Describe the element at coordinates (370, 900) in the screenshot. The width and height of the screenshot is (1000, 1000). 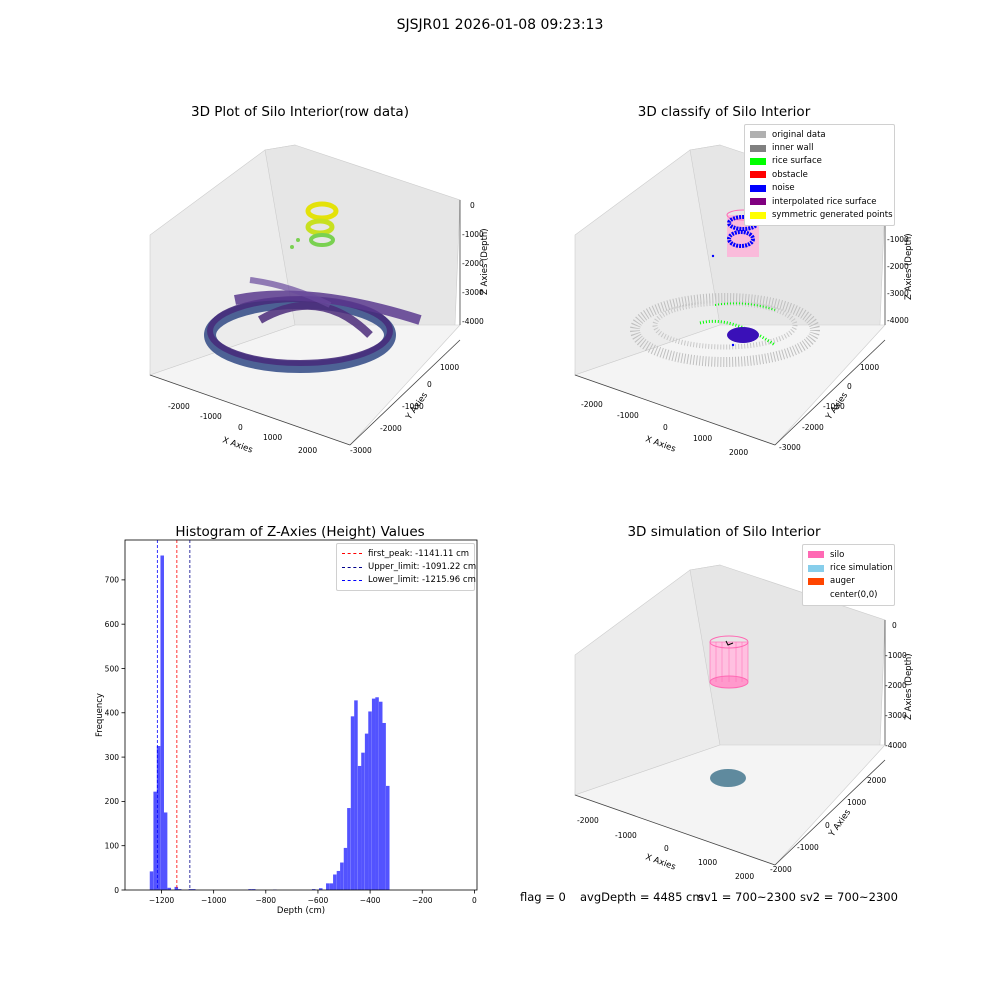
I see `x-tick-label: −400` at that location.